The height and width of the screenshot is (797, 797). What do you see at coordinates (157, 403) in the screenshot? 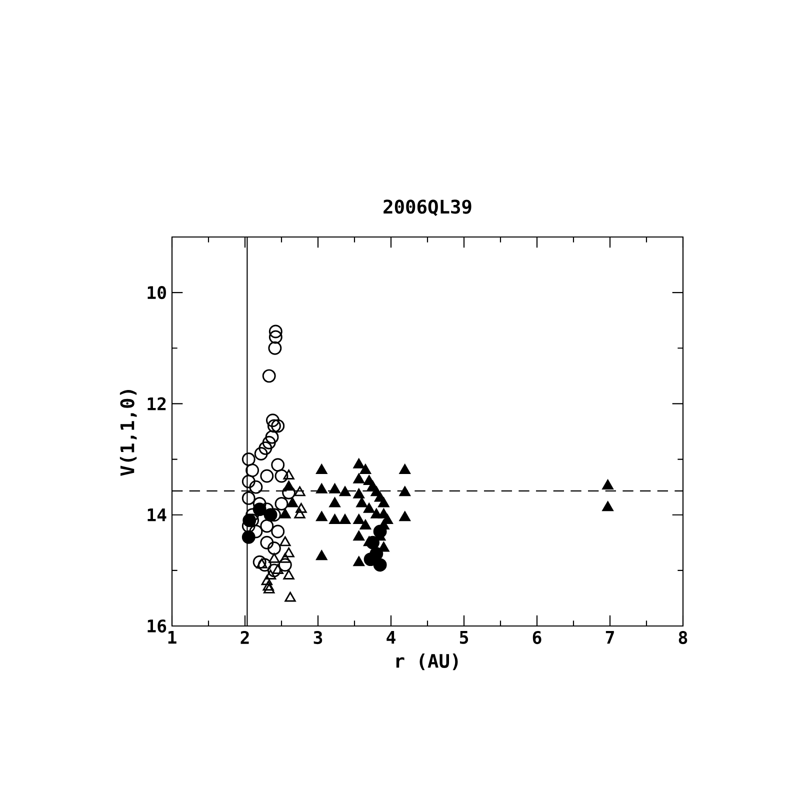
I see `y-tick-label: 12` at bounding box center [157, 403].